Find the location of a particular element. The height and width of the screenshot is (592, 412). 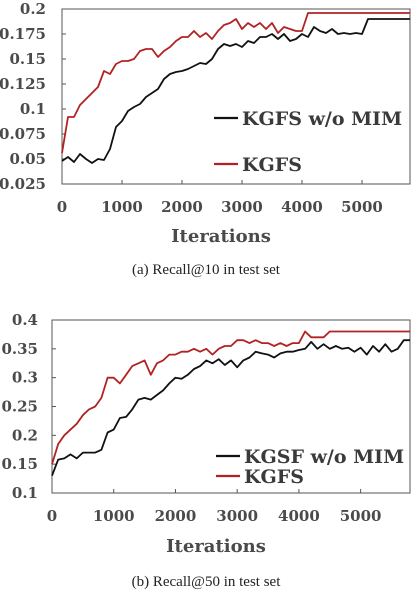

y-tick-label: 0.3 is located at coordinates (25, 378).